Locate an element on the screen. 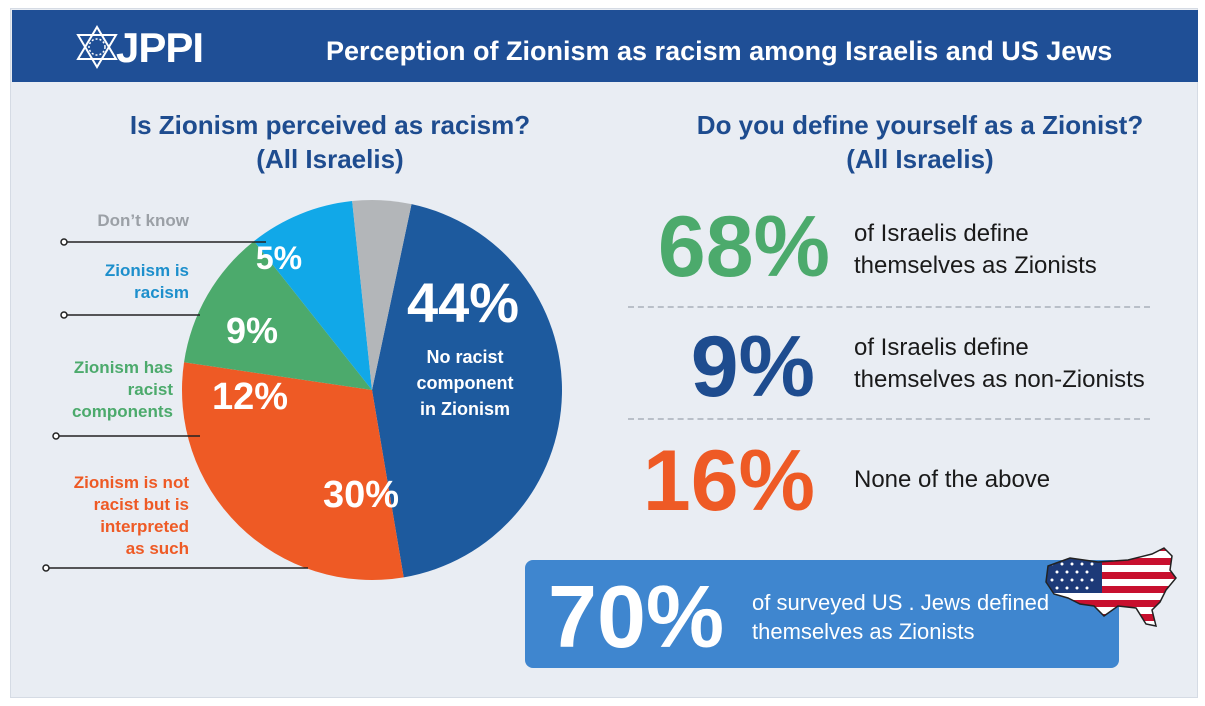 This screenshot has width=1205, height=706. us-map-flag-icon is located at coordinates (1111, 587).